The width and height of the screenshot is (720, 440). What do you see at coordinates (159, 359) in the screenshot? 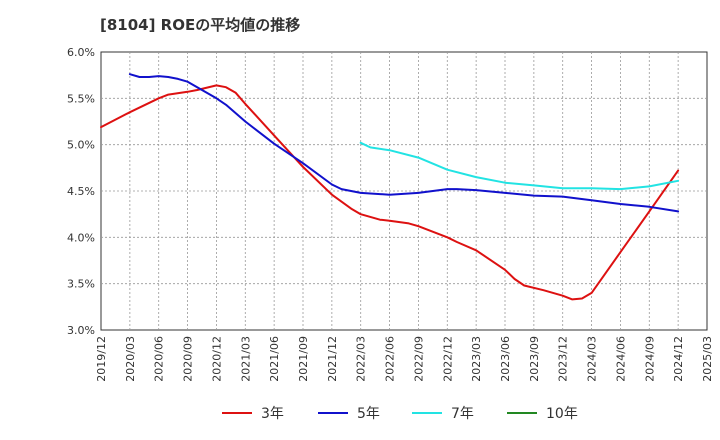
I see `x-tick-label: 2020/06` at bounding box center [159, 359].